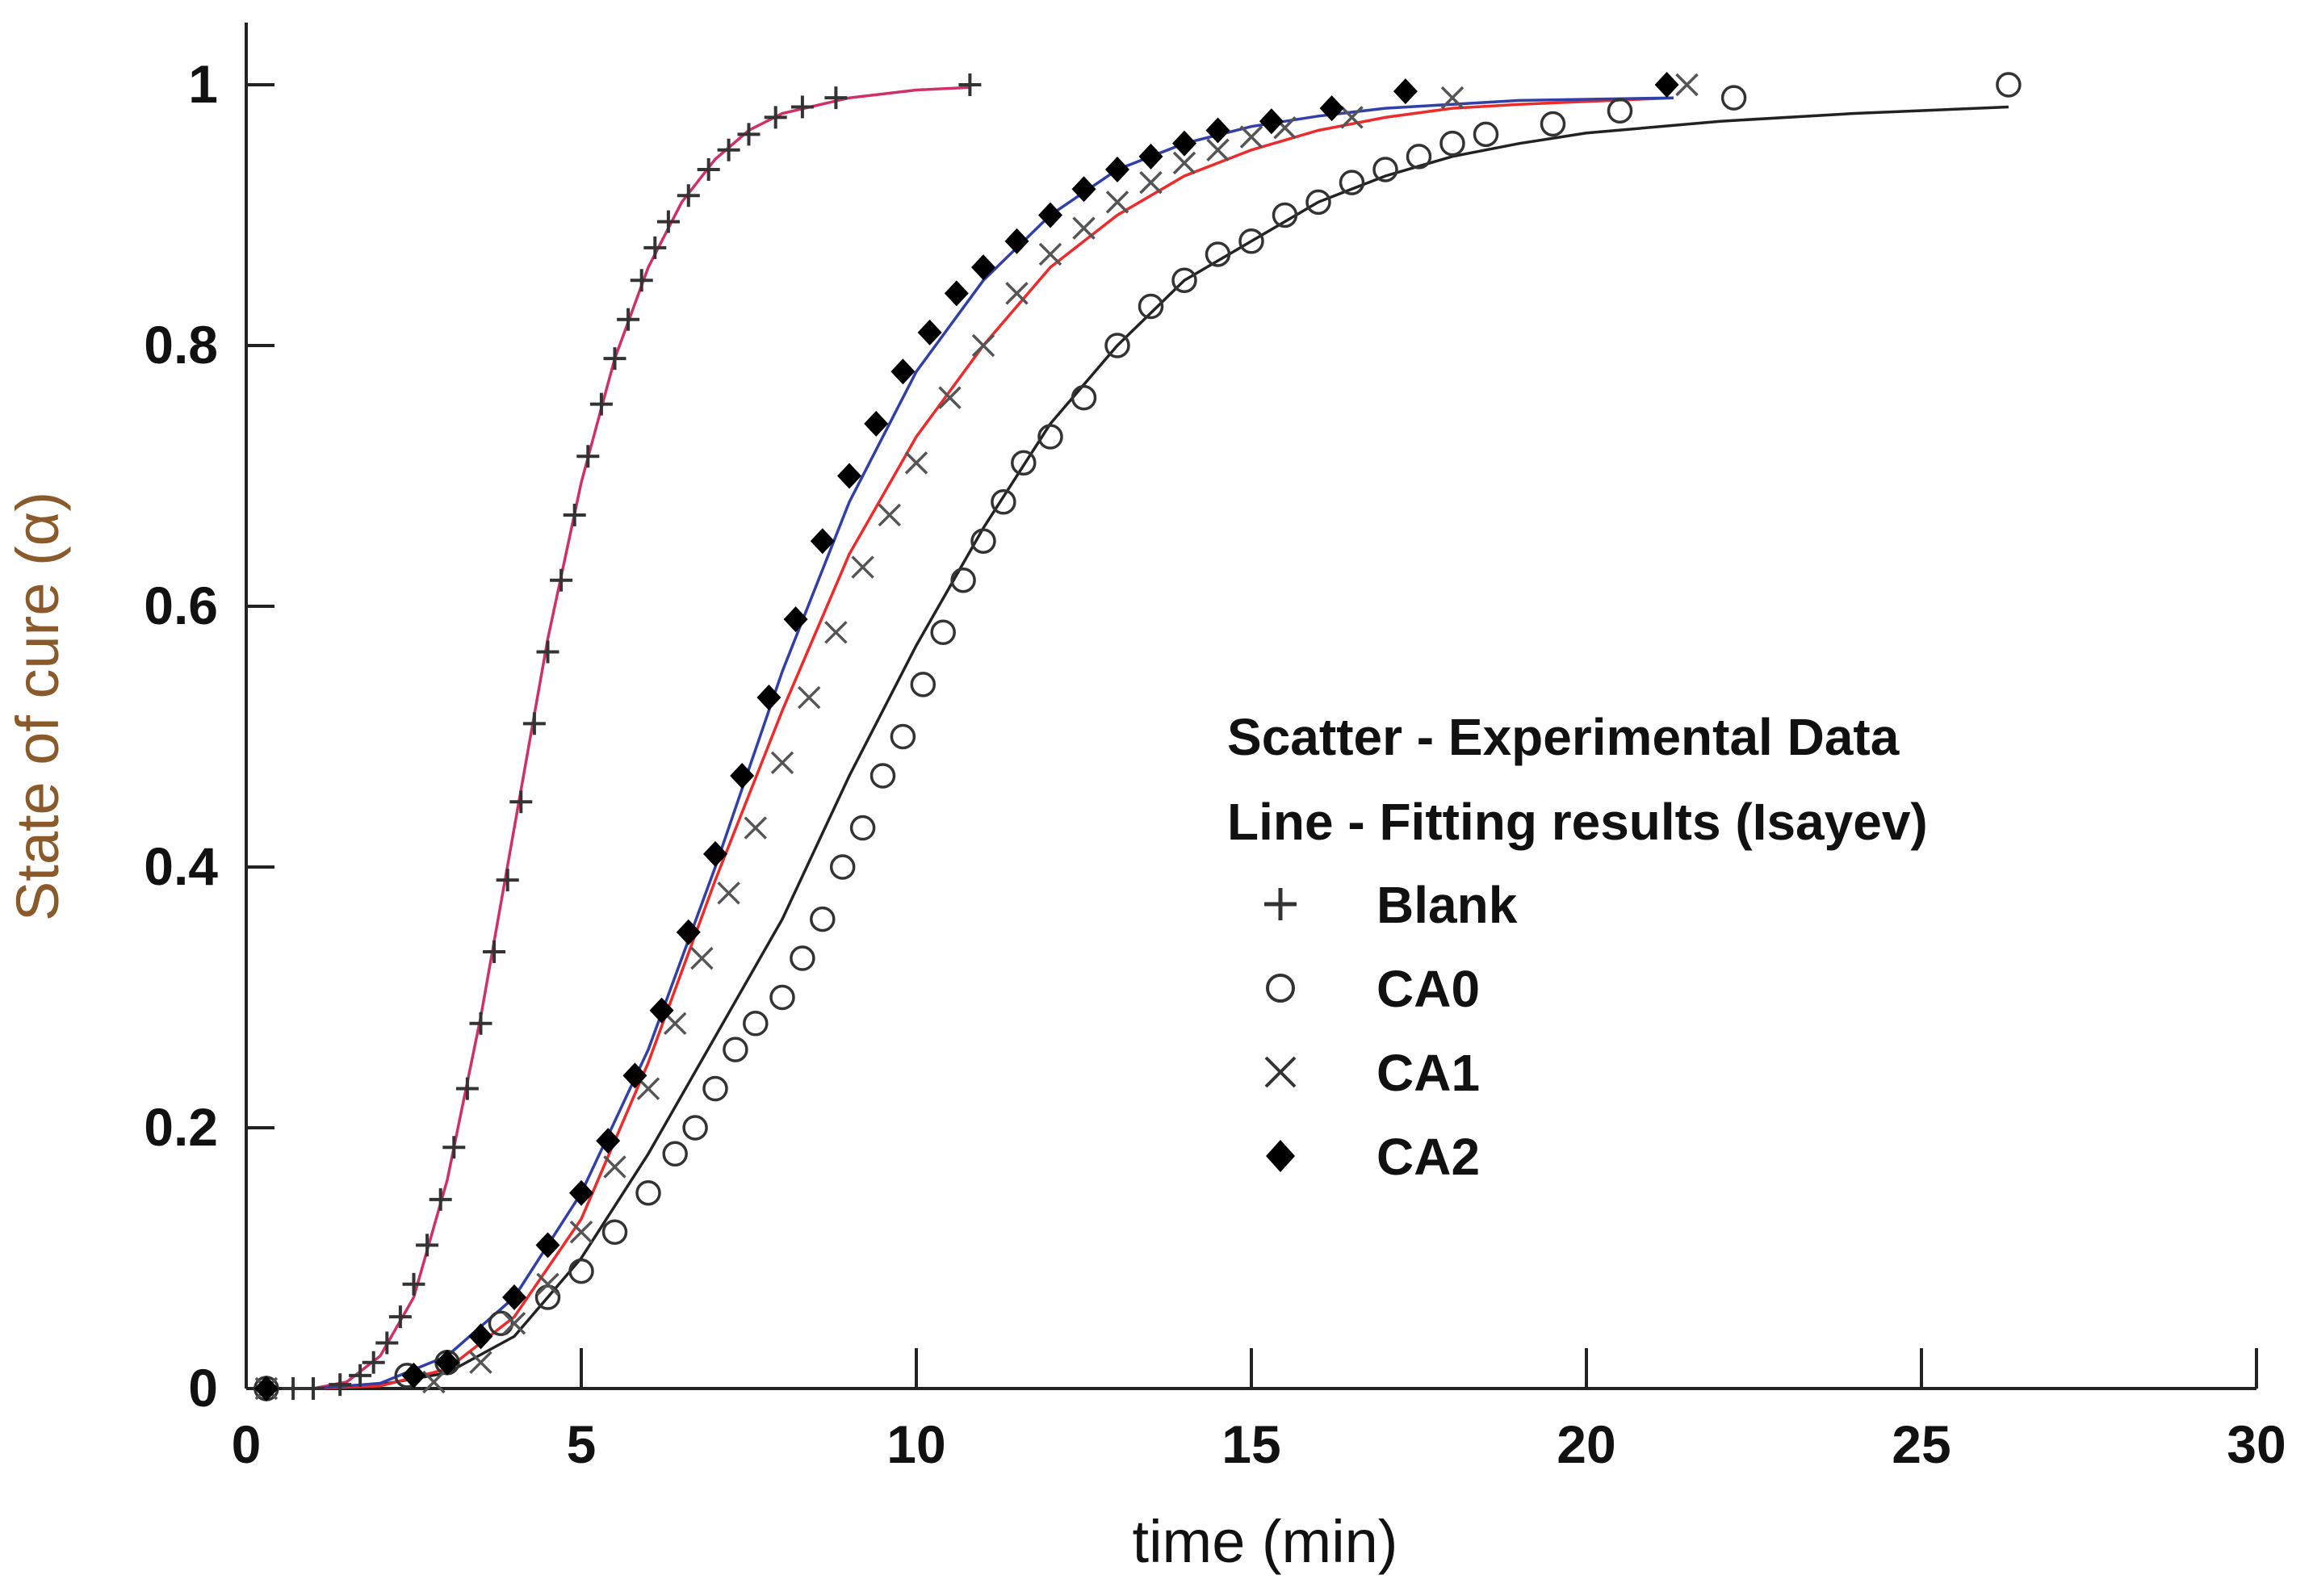 This screenshot has width=2313, height=1596. I want to click on y-tick-label: 0.4, so click(181, 866).